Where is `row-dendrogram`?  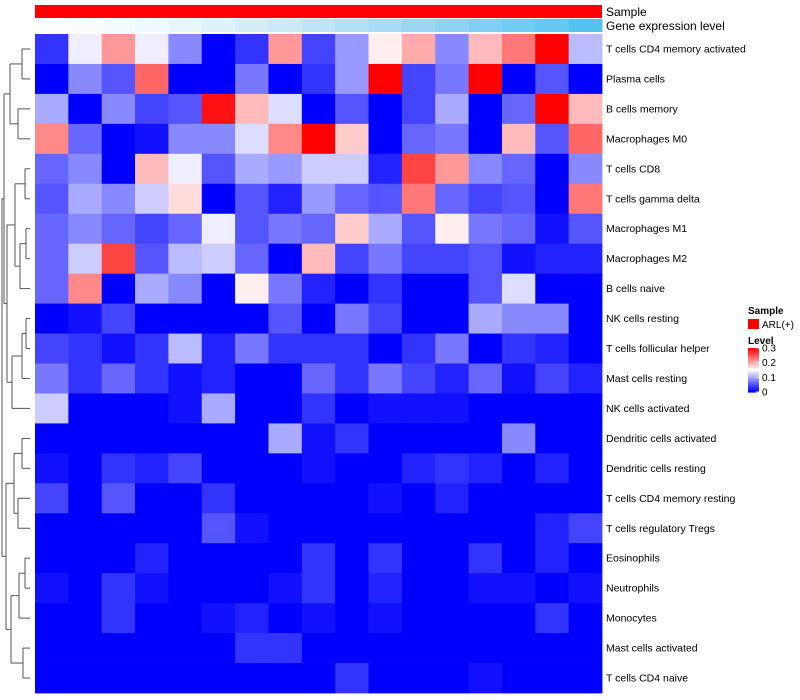
row-dendrogram is located at coordinates (15, 363).